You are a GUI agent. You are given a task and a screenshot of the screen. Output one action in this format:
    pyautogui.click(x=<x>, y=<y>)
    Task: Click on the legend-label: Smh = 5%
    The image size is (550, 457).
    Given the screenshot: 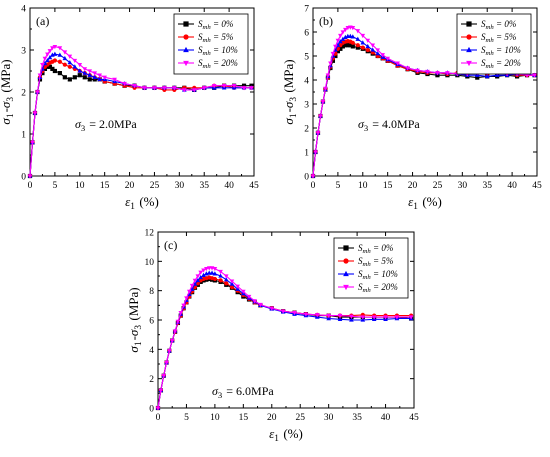 What is the action you would take?
    pyautogui.click(x=498, y=38)
    